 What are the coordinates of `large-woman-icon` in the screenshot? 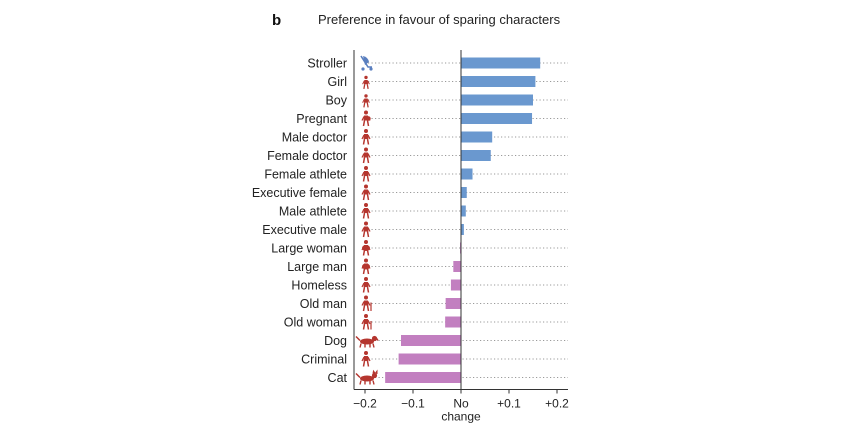 It's located at (366, 248).